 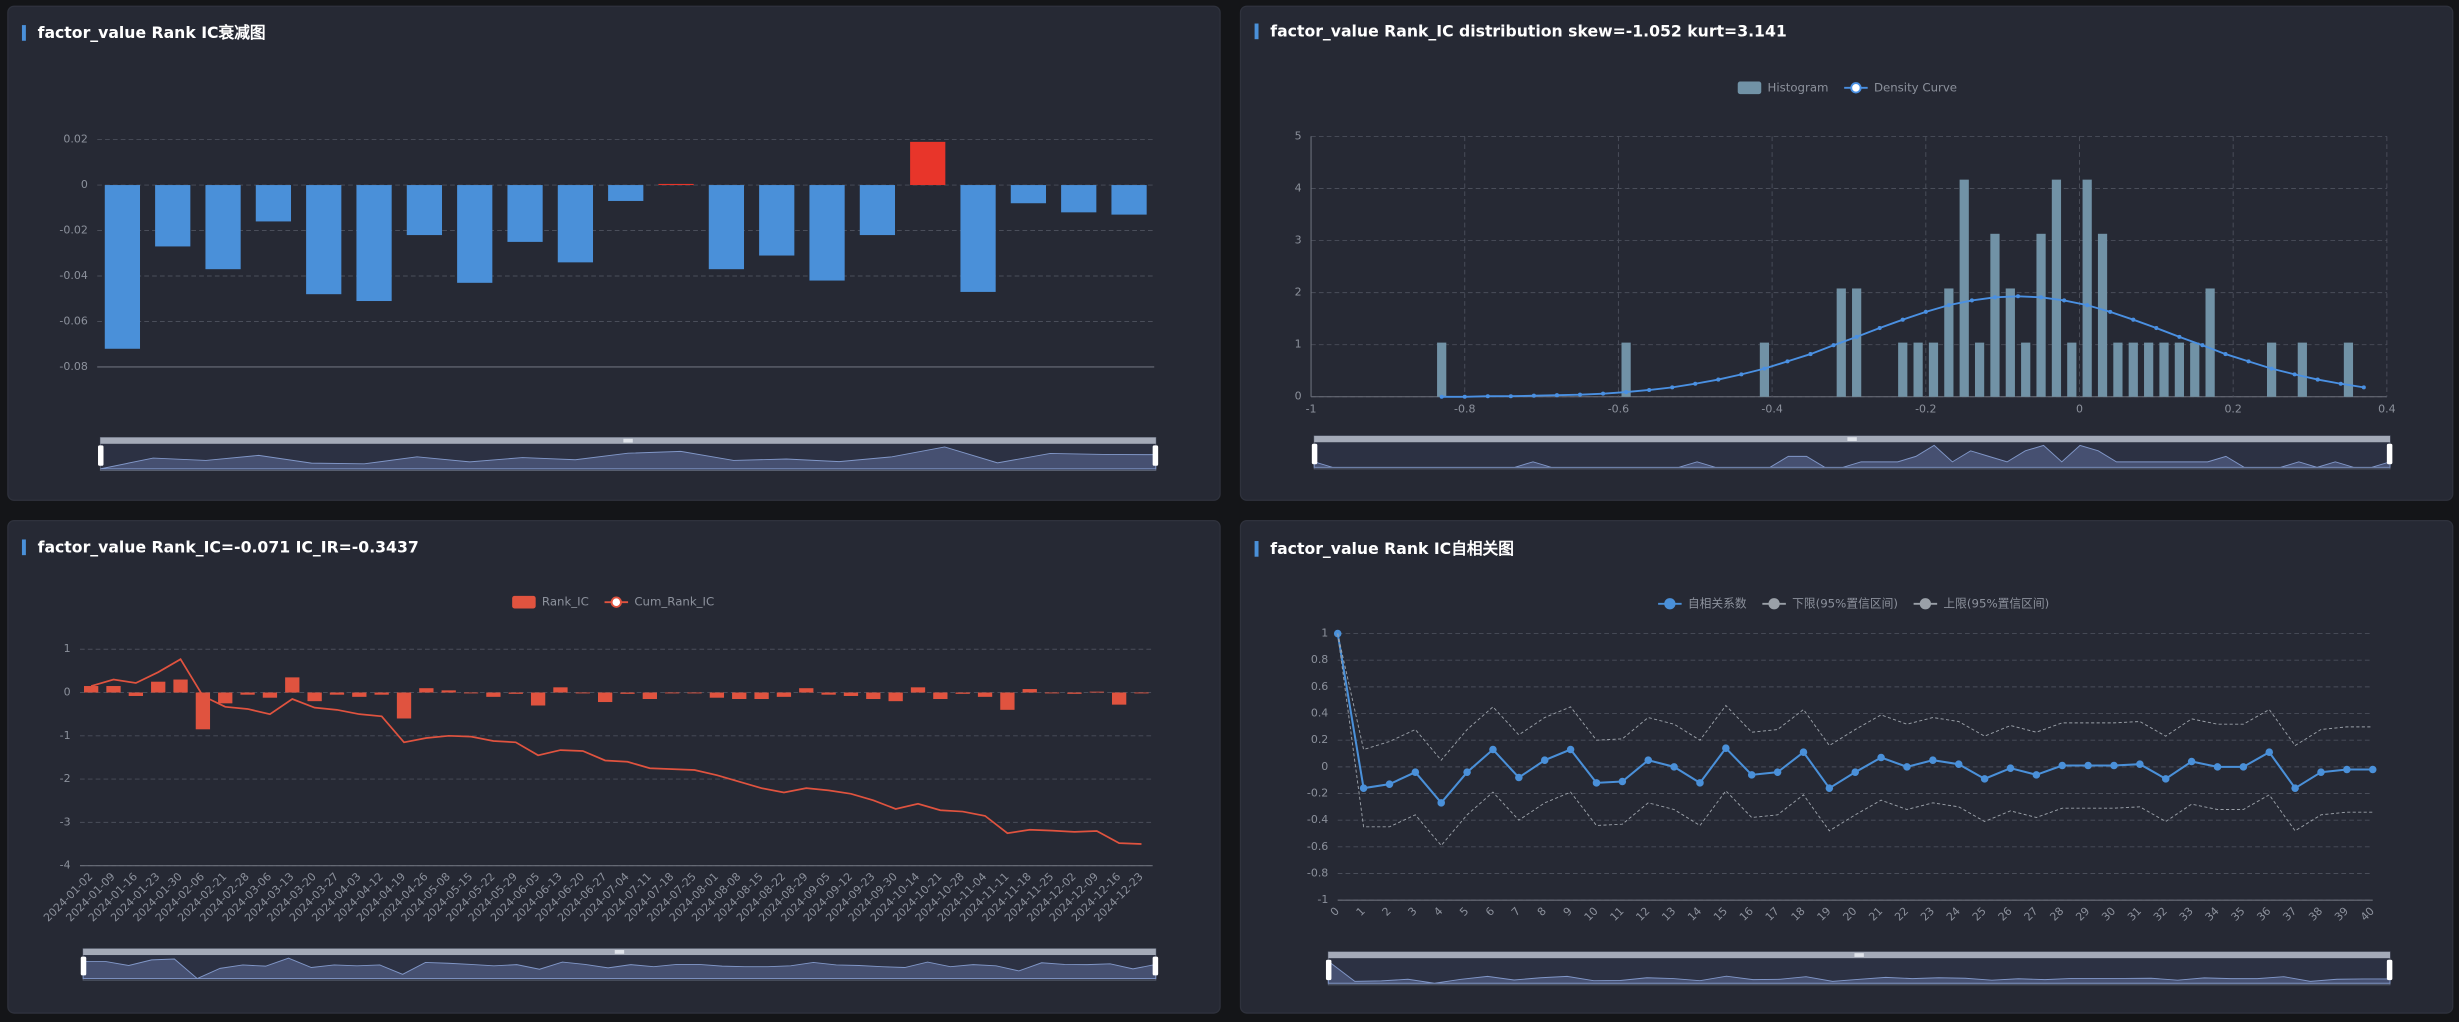 What do you see at coordinates (1319, 713) in the screenshot?
I see `y-tick-label: 0.4` at bounding box center [1319, 713].